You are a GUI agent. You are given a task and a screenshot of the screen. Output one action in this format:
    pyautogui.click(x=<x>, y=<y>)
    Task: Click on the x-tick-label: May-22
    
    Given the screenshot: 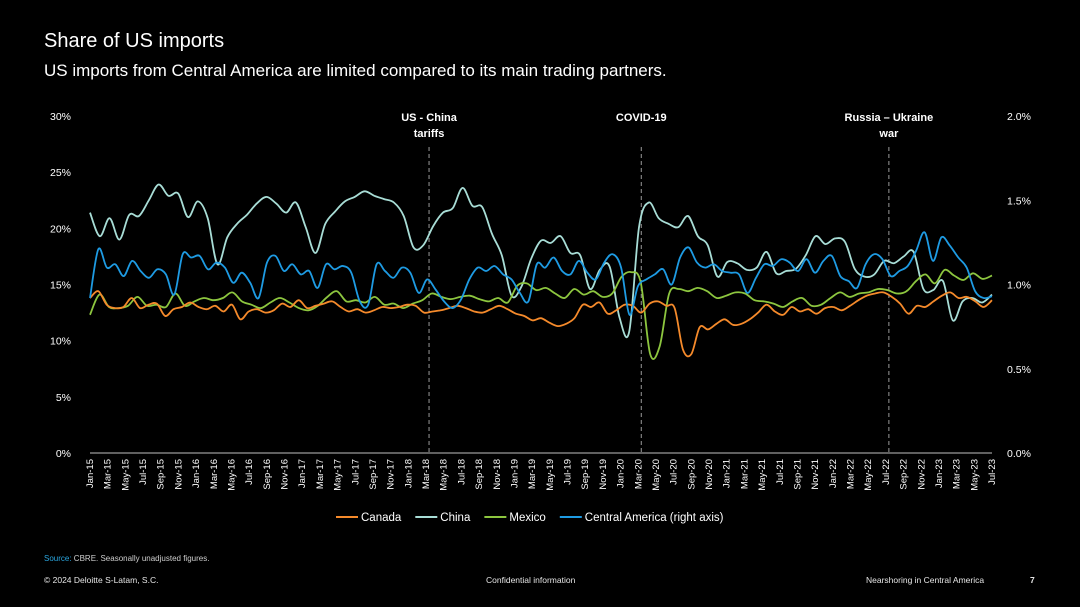 What is the action you would take?
    pyautogui.click(x=868, y=475)
    